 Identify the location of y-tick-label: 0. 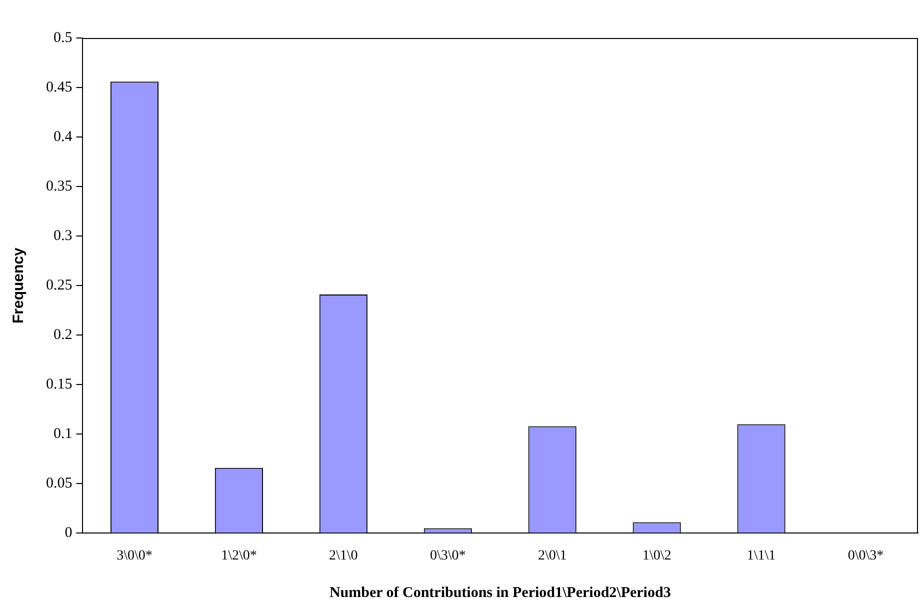
(68, 533).